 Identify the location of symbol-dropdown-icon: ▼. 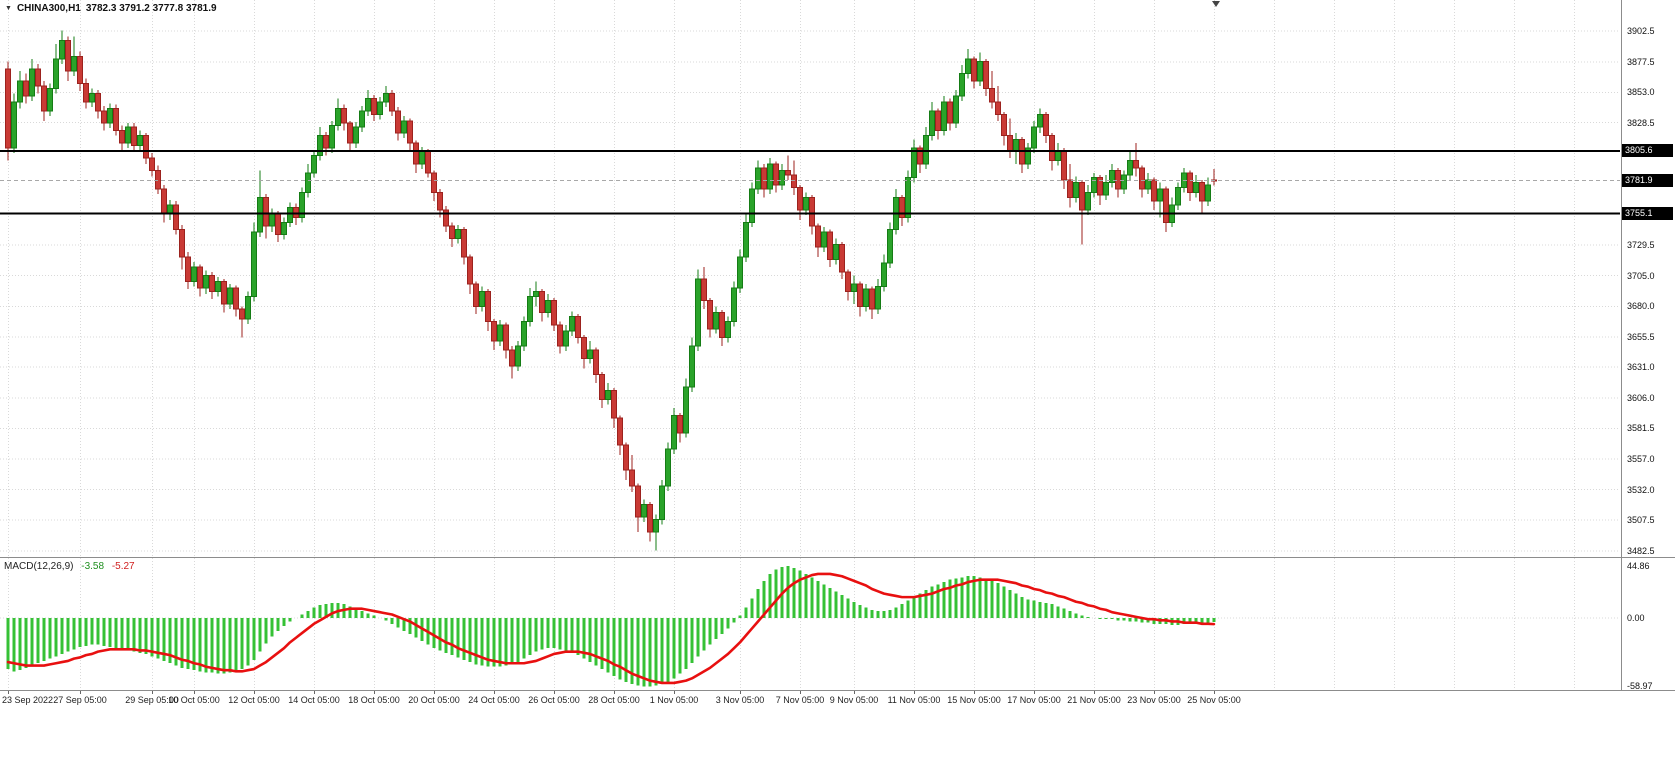
(8, 8).